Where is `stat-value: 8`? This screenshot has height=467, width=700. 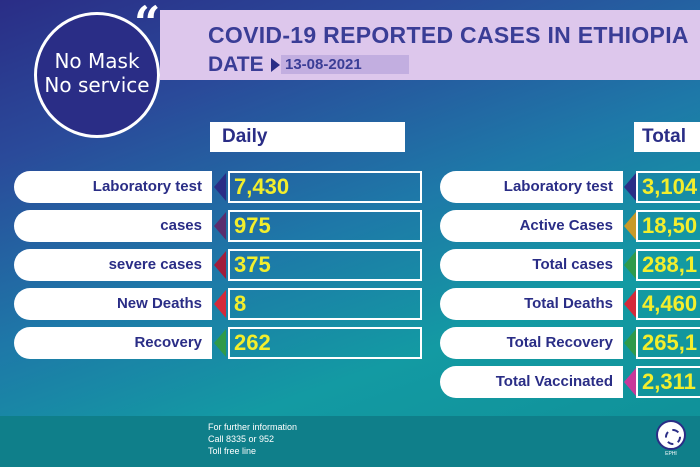
stat-value: 8 is located at coordinates (325, 304).